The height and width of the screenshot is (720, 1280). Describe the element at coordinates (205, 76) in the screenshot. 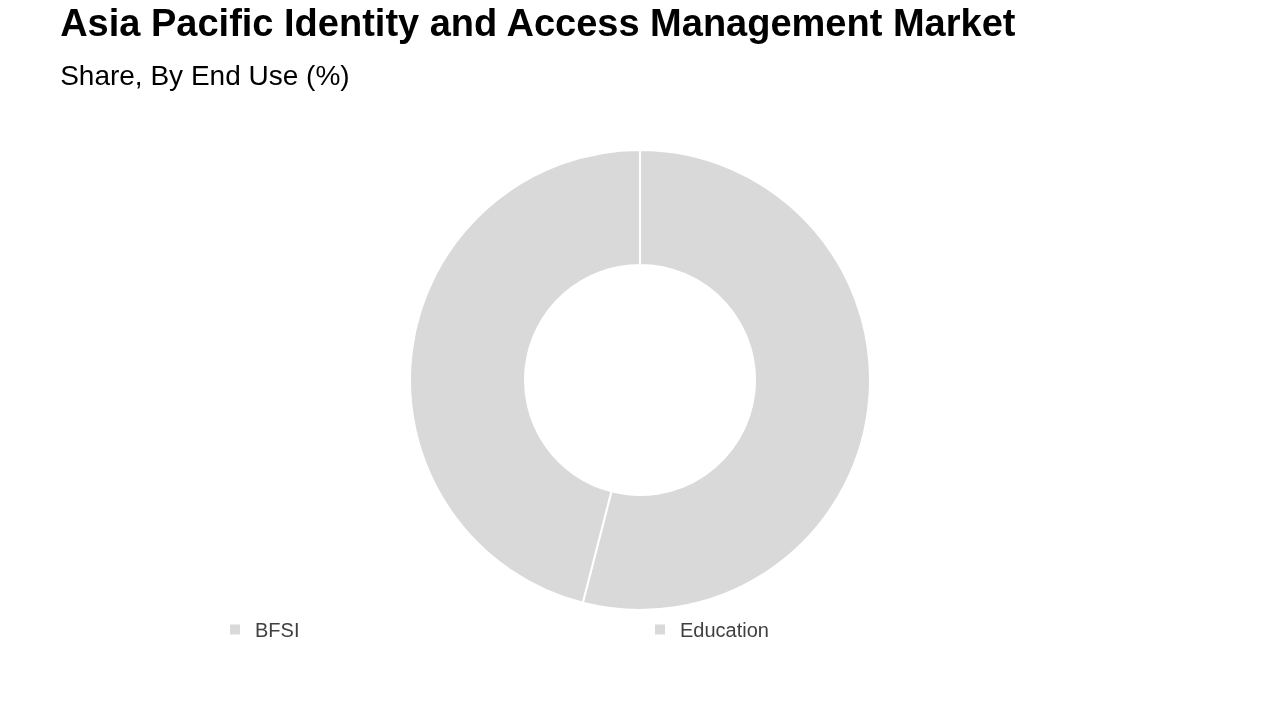

I see `chart-subtitle: Share, By End Use (%)` at that location.